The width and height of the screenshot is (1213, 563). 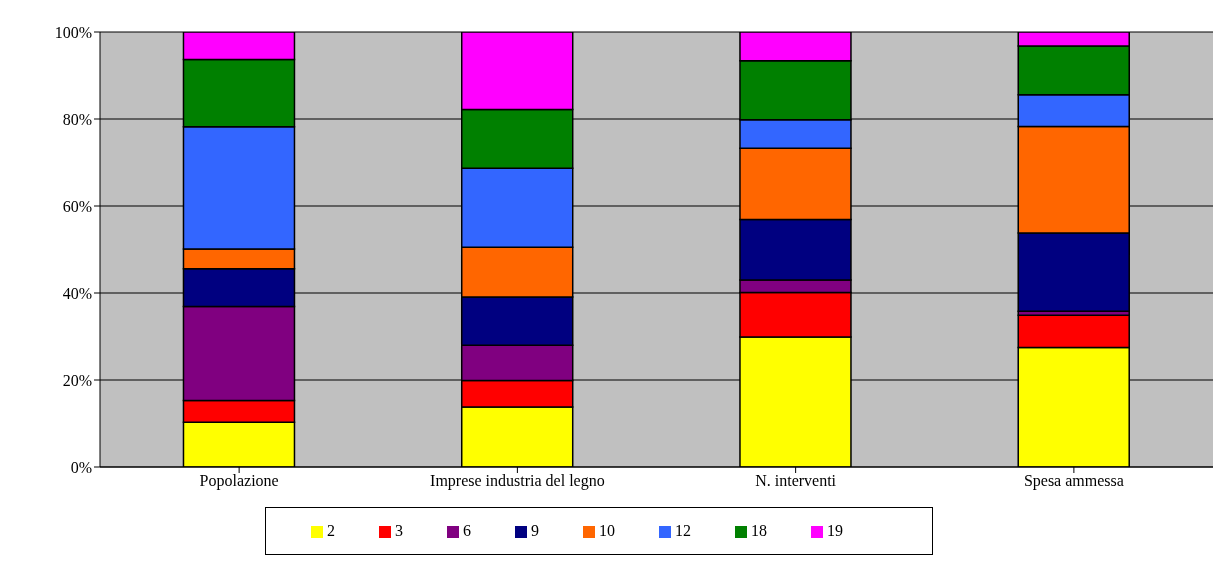 What do you see at coordinates (835, 530) in the screenshot?
I see `legend-label: 19` at bounding box center [835, 530].